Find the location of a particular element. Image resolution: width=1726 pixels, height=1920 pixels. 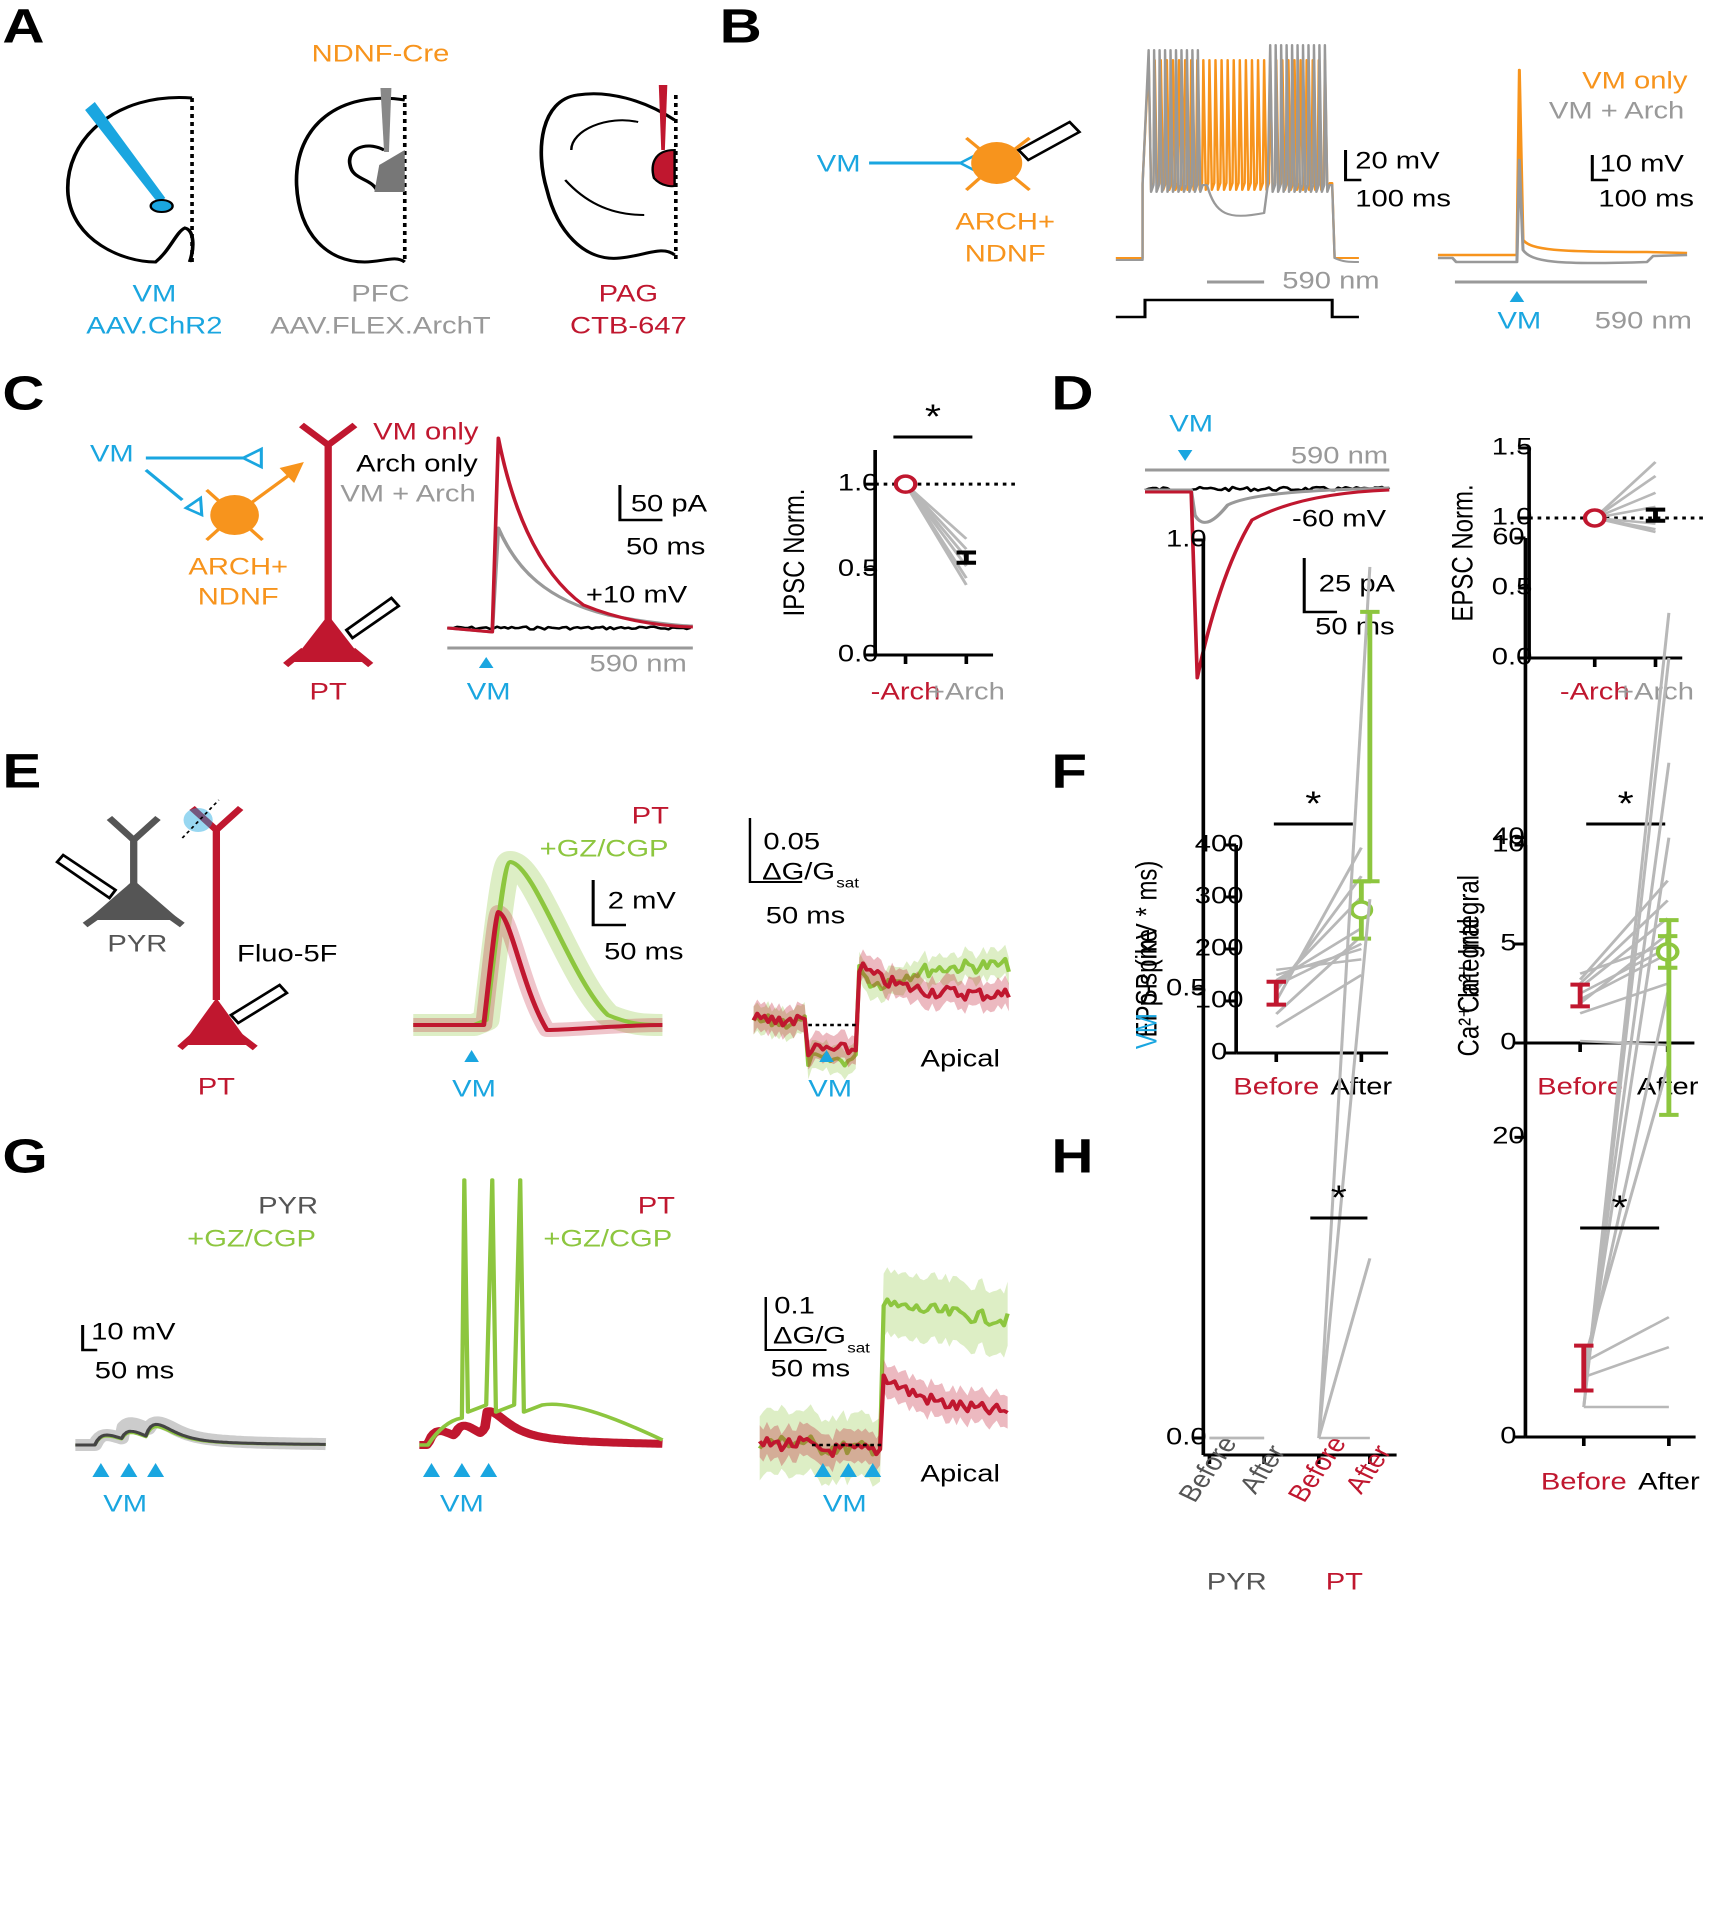

label: E is located at coordinates (21, 771).